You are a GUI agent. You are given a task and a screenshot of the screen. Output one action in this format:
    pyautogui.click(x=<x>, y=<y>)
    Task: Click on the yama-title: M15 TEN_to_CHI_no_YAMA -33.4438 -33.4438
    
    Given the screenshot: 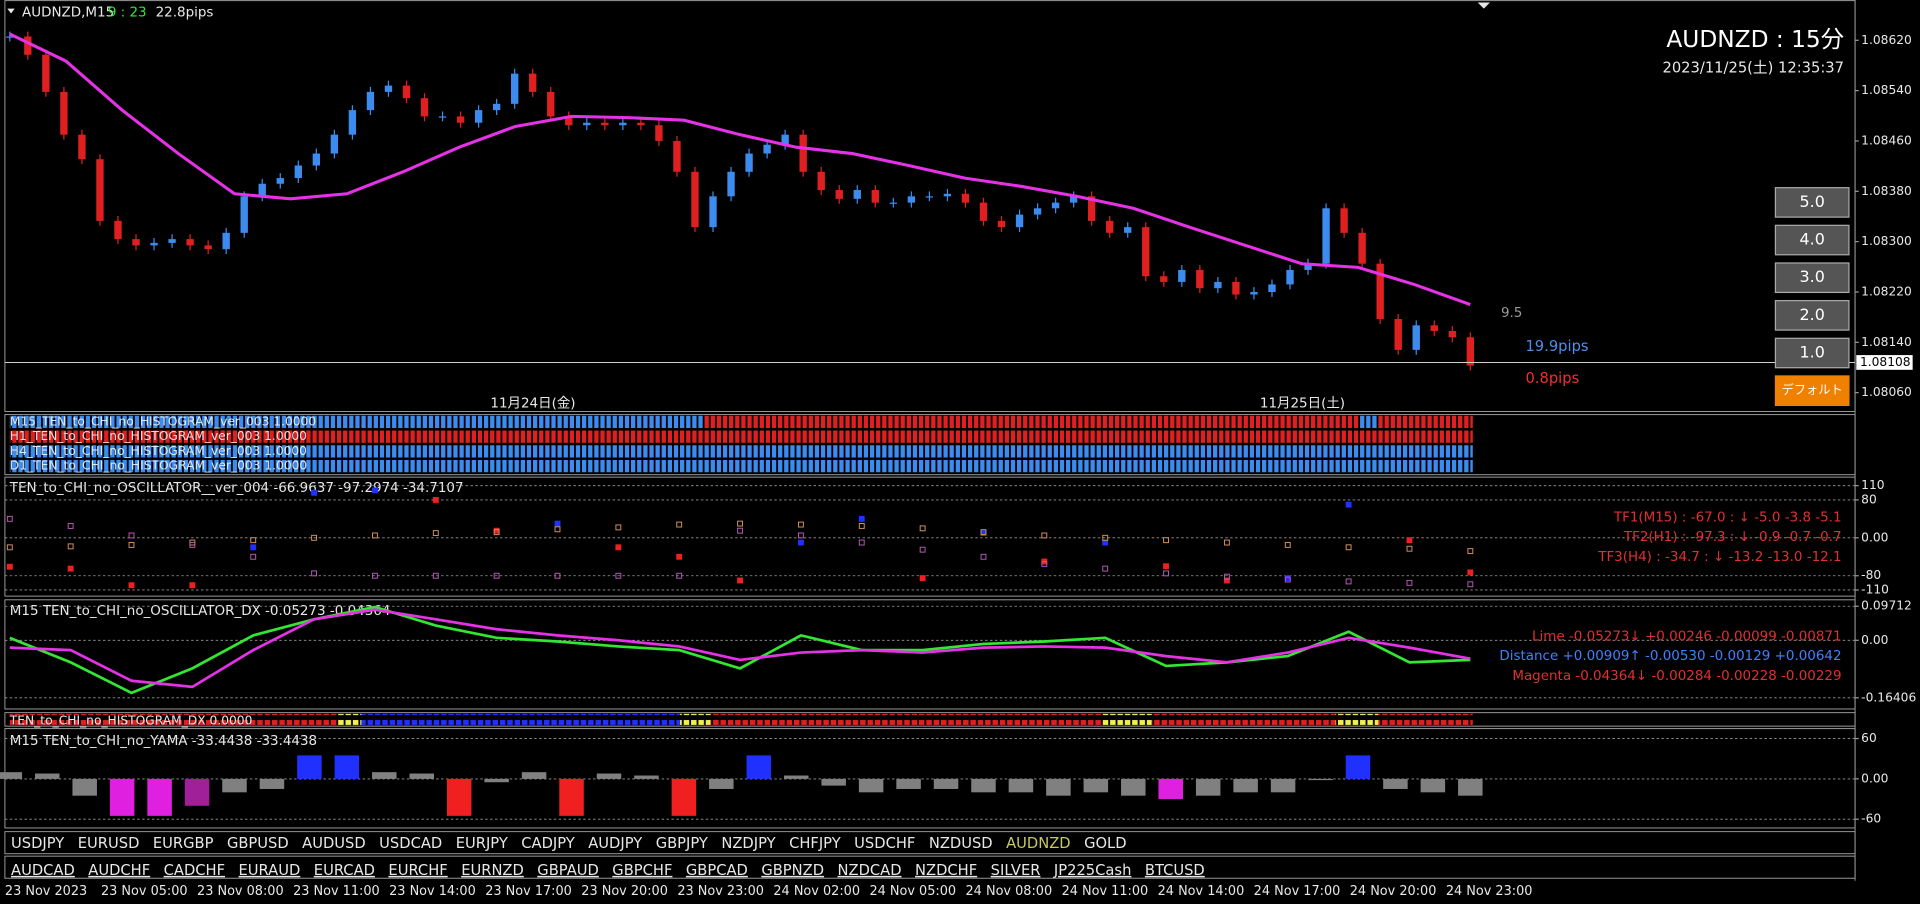 What is the action you would take?
    pyautogui.click(x=163, y=741)
    